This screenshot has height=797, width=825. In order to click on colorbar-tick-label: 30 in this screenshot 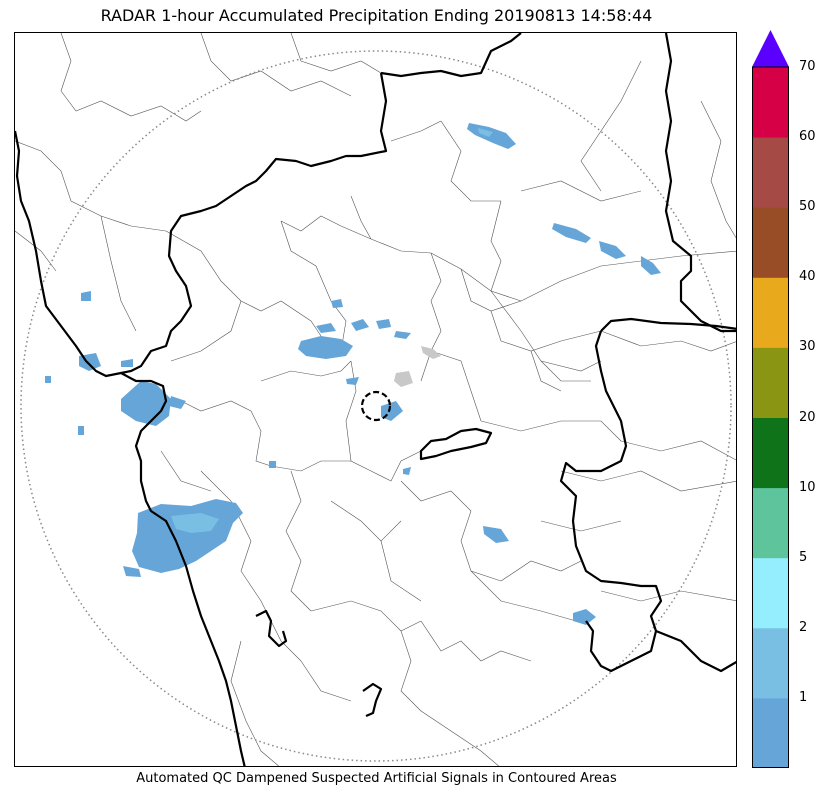, I will do `click(807, 347)`.